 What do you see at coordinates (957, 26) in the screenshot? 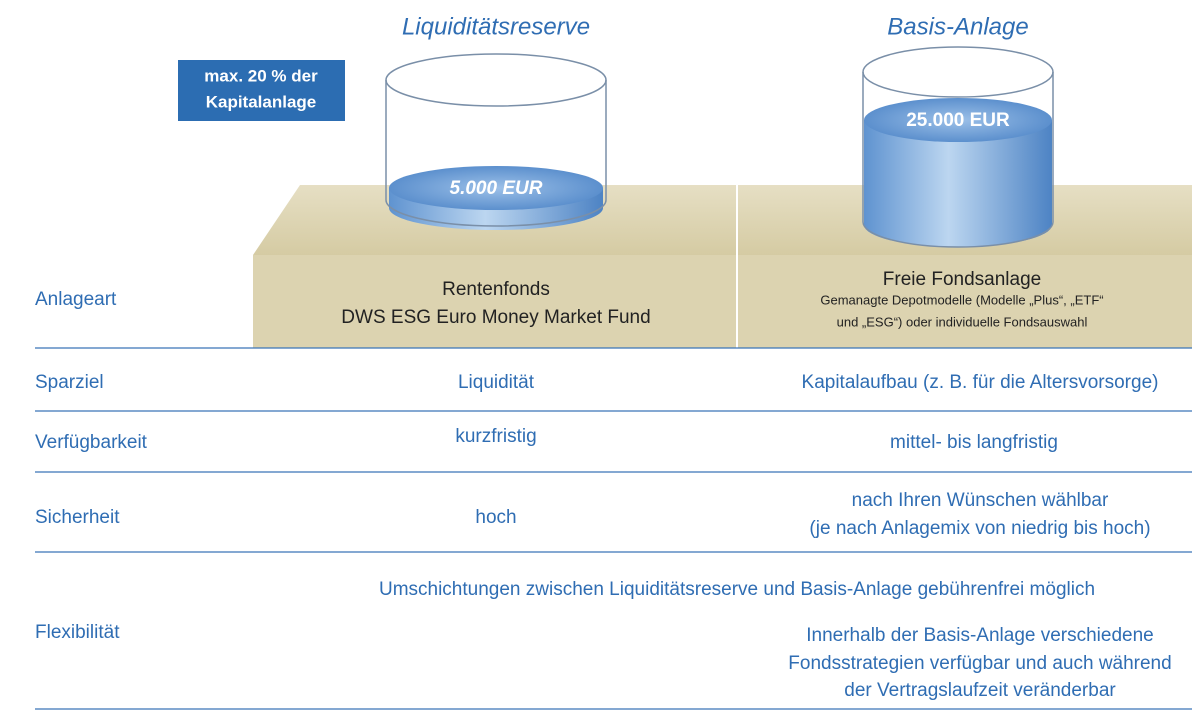
I see `column-title: Basis-Anlage` at bounding box center [957, 26].